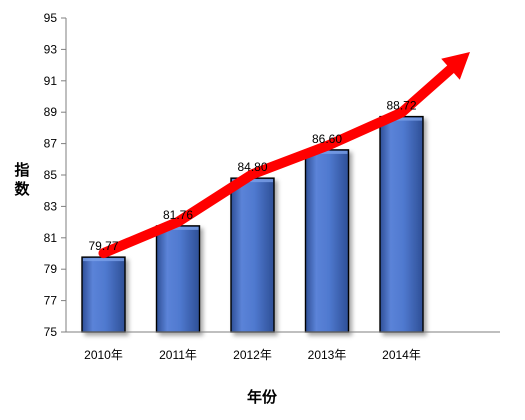 This screenshot has width=525, height=420. I want to click on y-tick-label: 93, so click(51, 49).